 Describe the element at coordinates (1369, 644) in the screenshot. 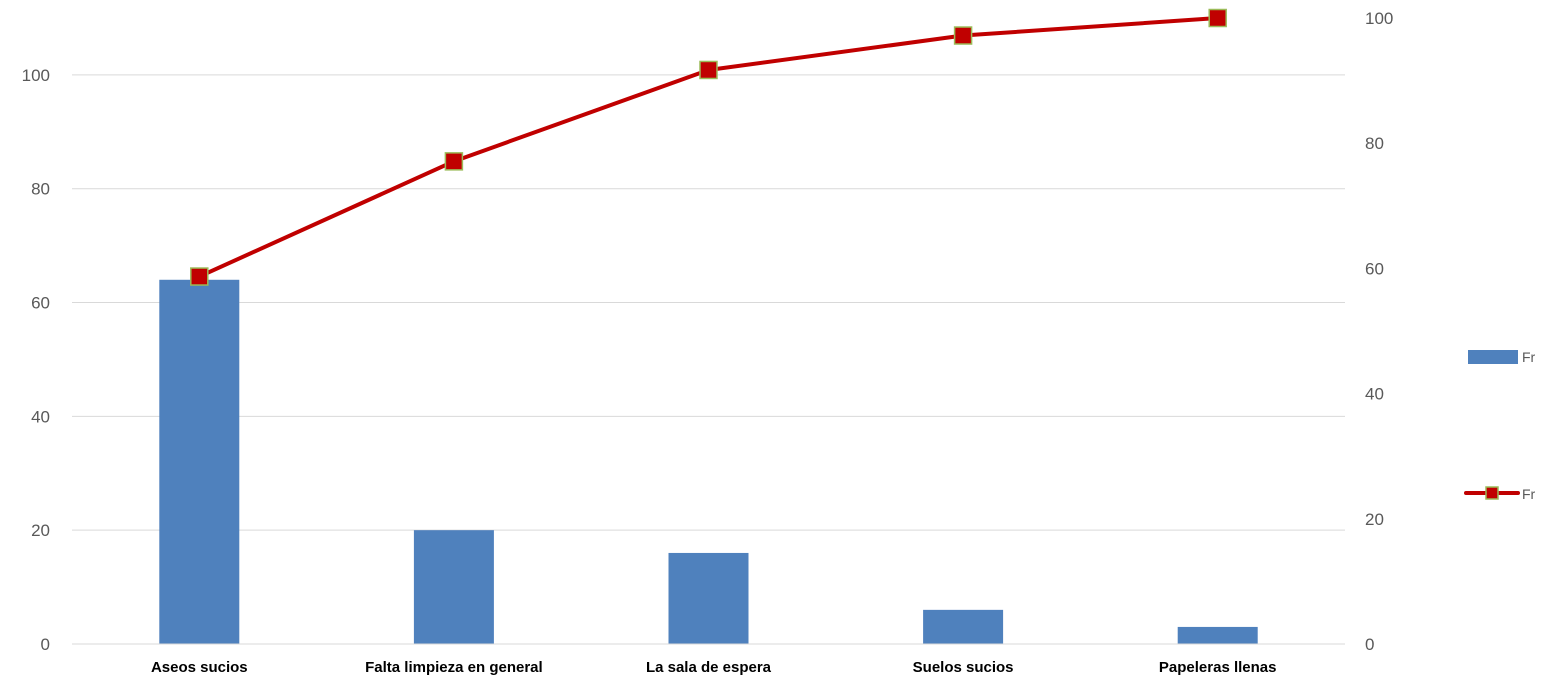

I see `right-tick-label-0: 0` at that location.